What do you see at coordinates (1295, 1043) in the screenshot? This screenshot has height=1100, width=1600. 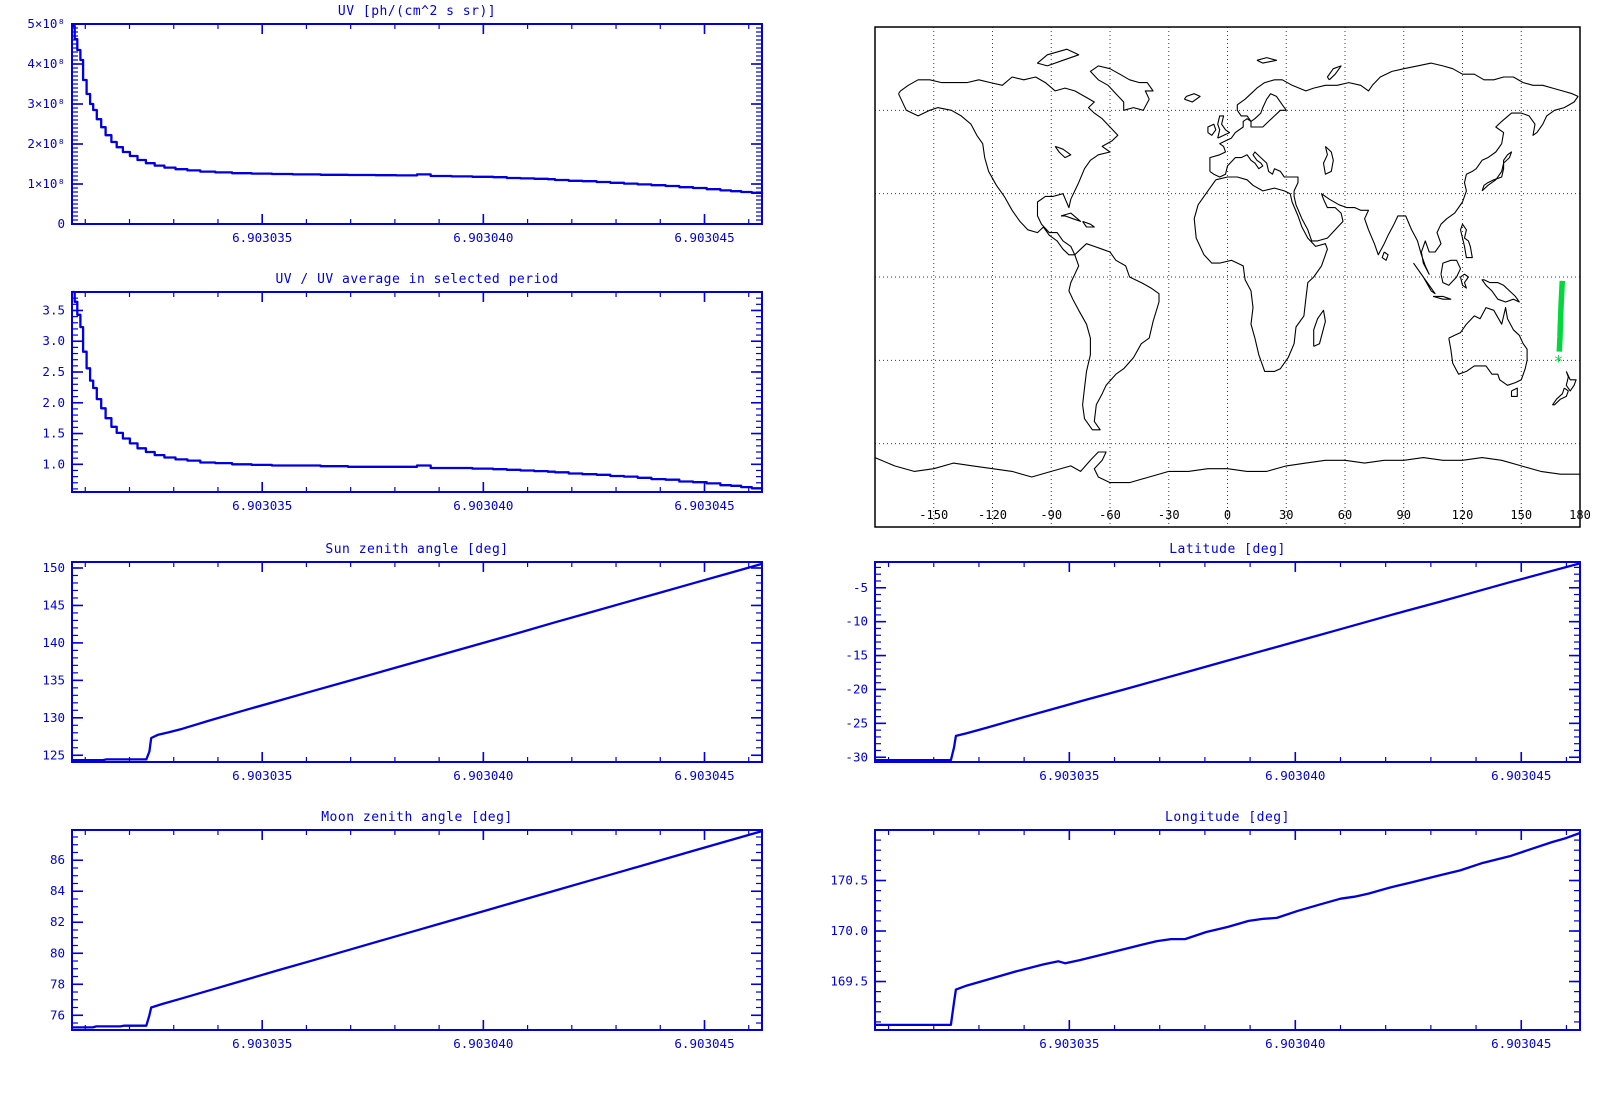 I see `lon-x-tick-label: 6.903040` at bounding box center [1295, 1043].